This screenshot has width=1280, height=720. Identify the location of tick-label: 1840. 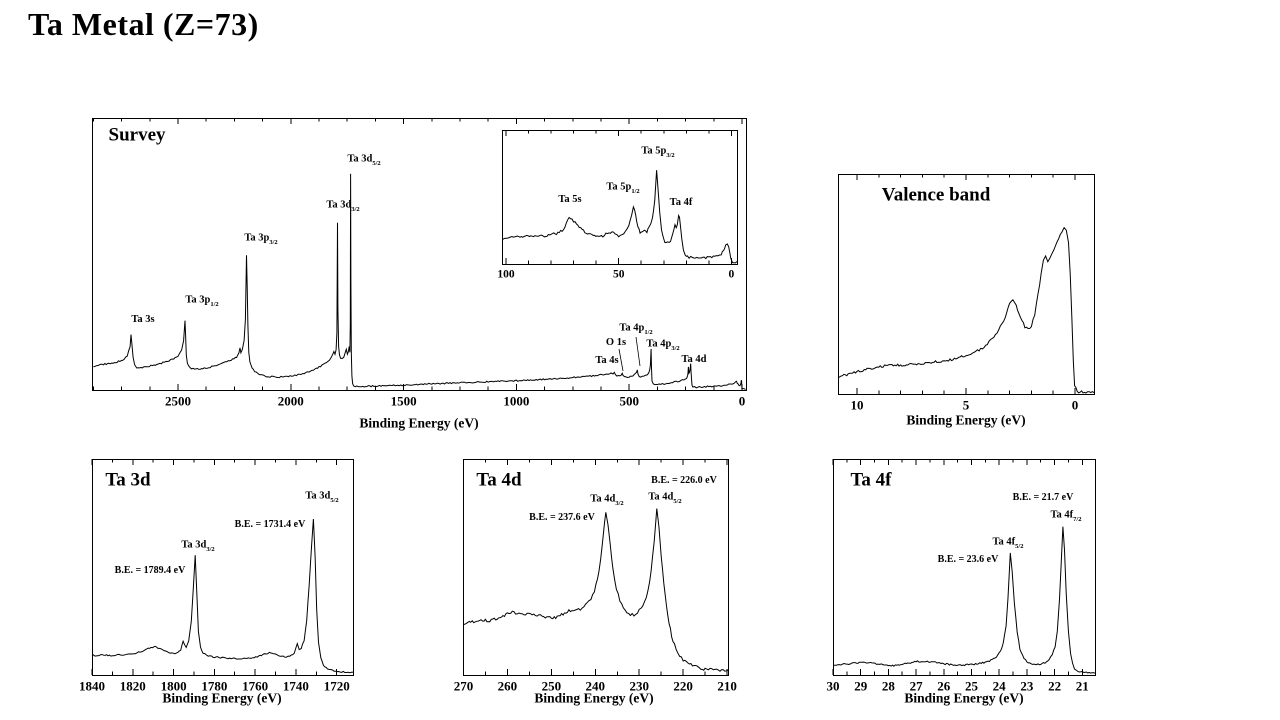
(92, 686).